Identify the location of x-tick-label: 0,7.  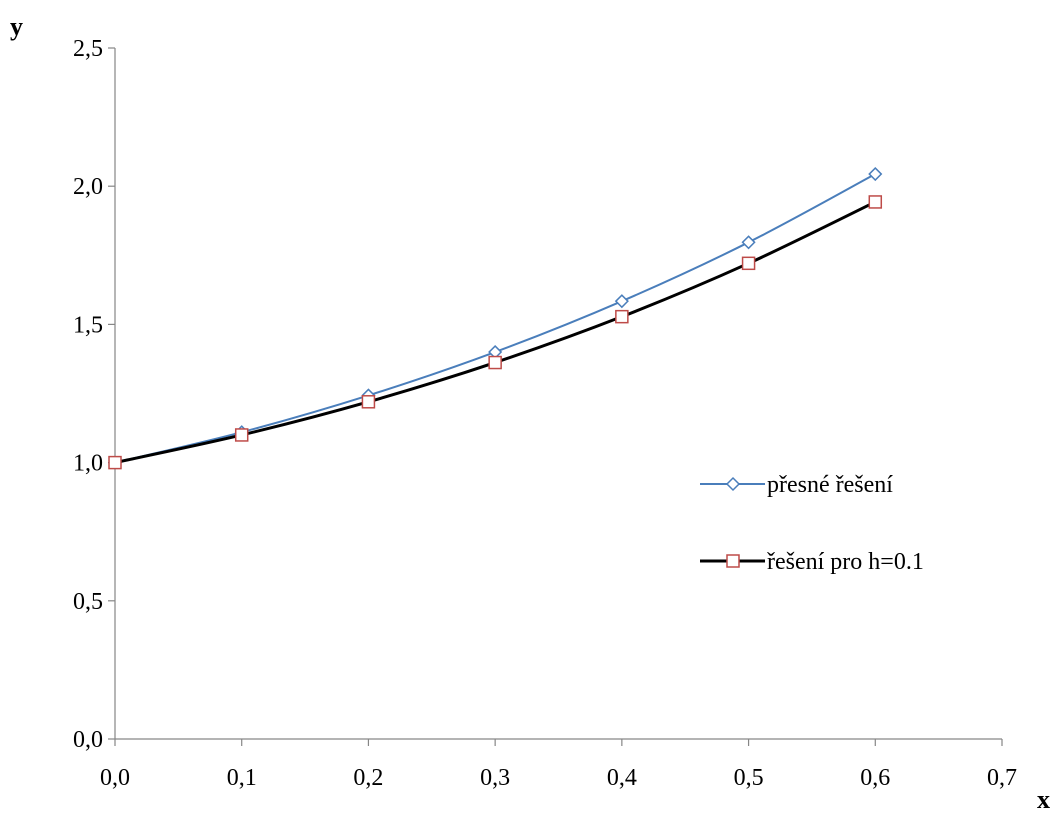
(1002, 778).